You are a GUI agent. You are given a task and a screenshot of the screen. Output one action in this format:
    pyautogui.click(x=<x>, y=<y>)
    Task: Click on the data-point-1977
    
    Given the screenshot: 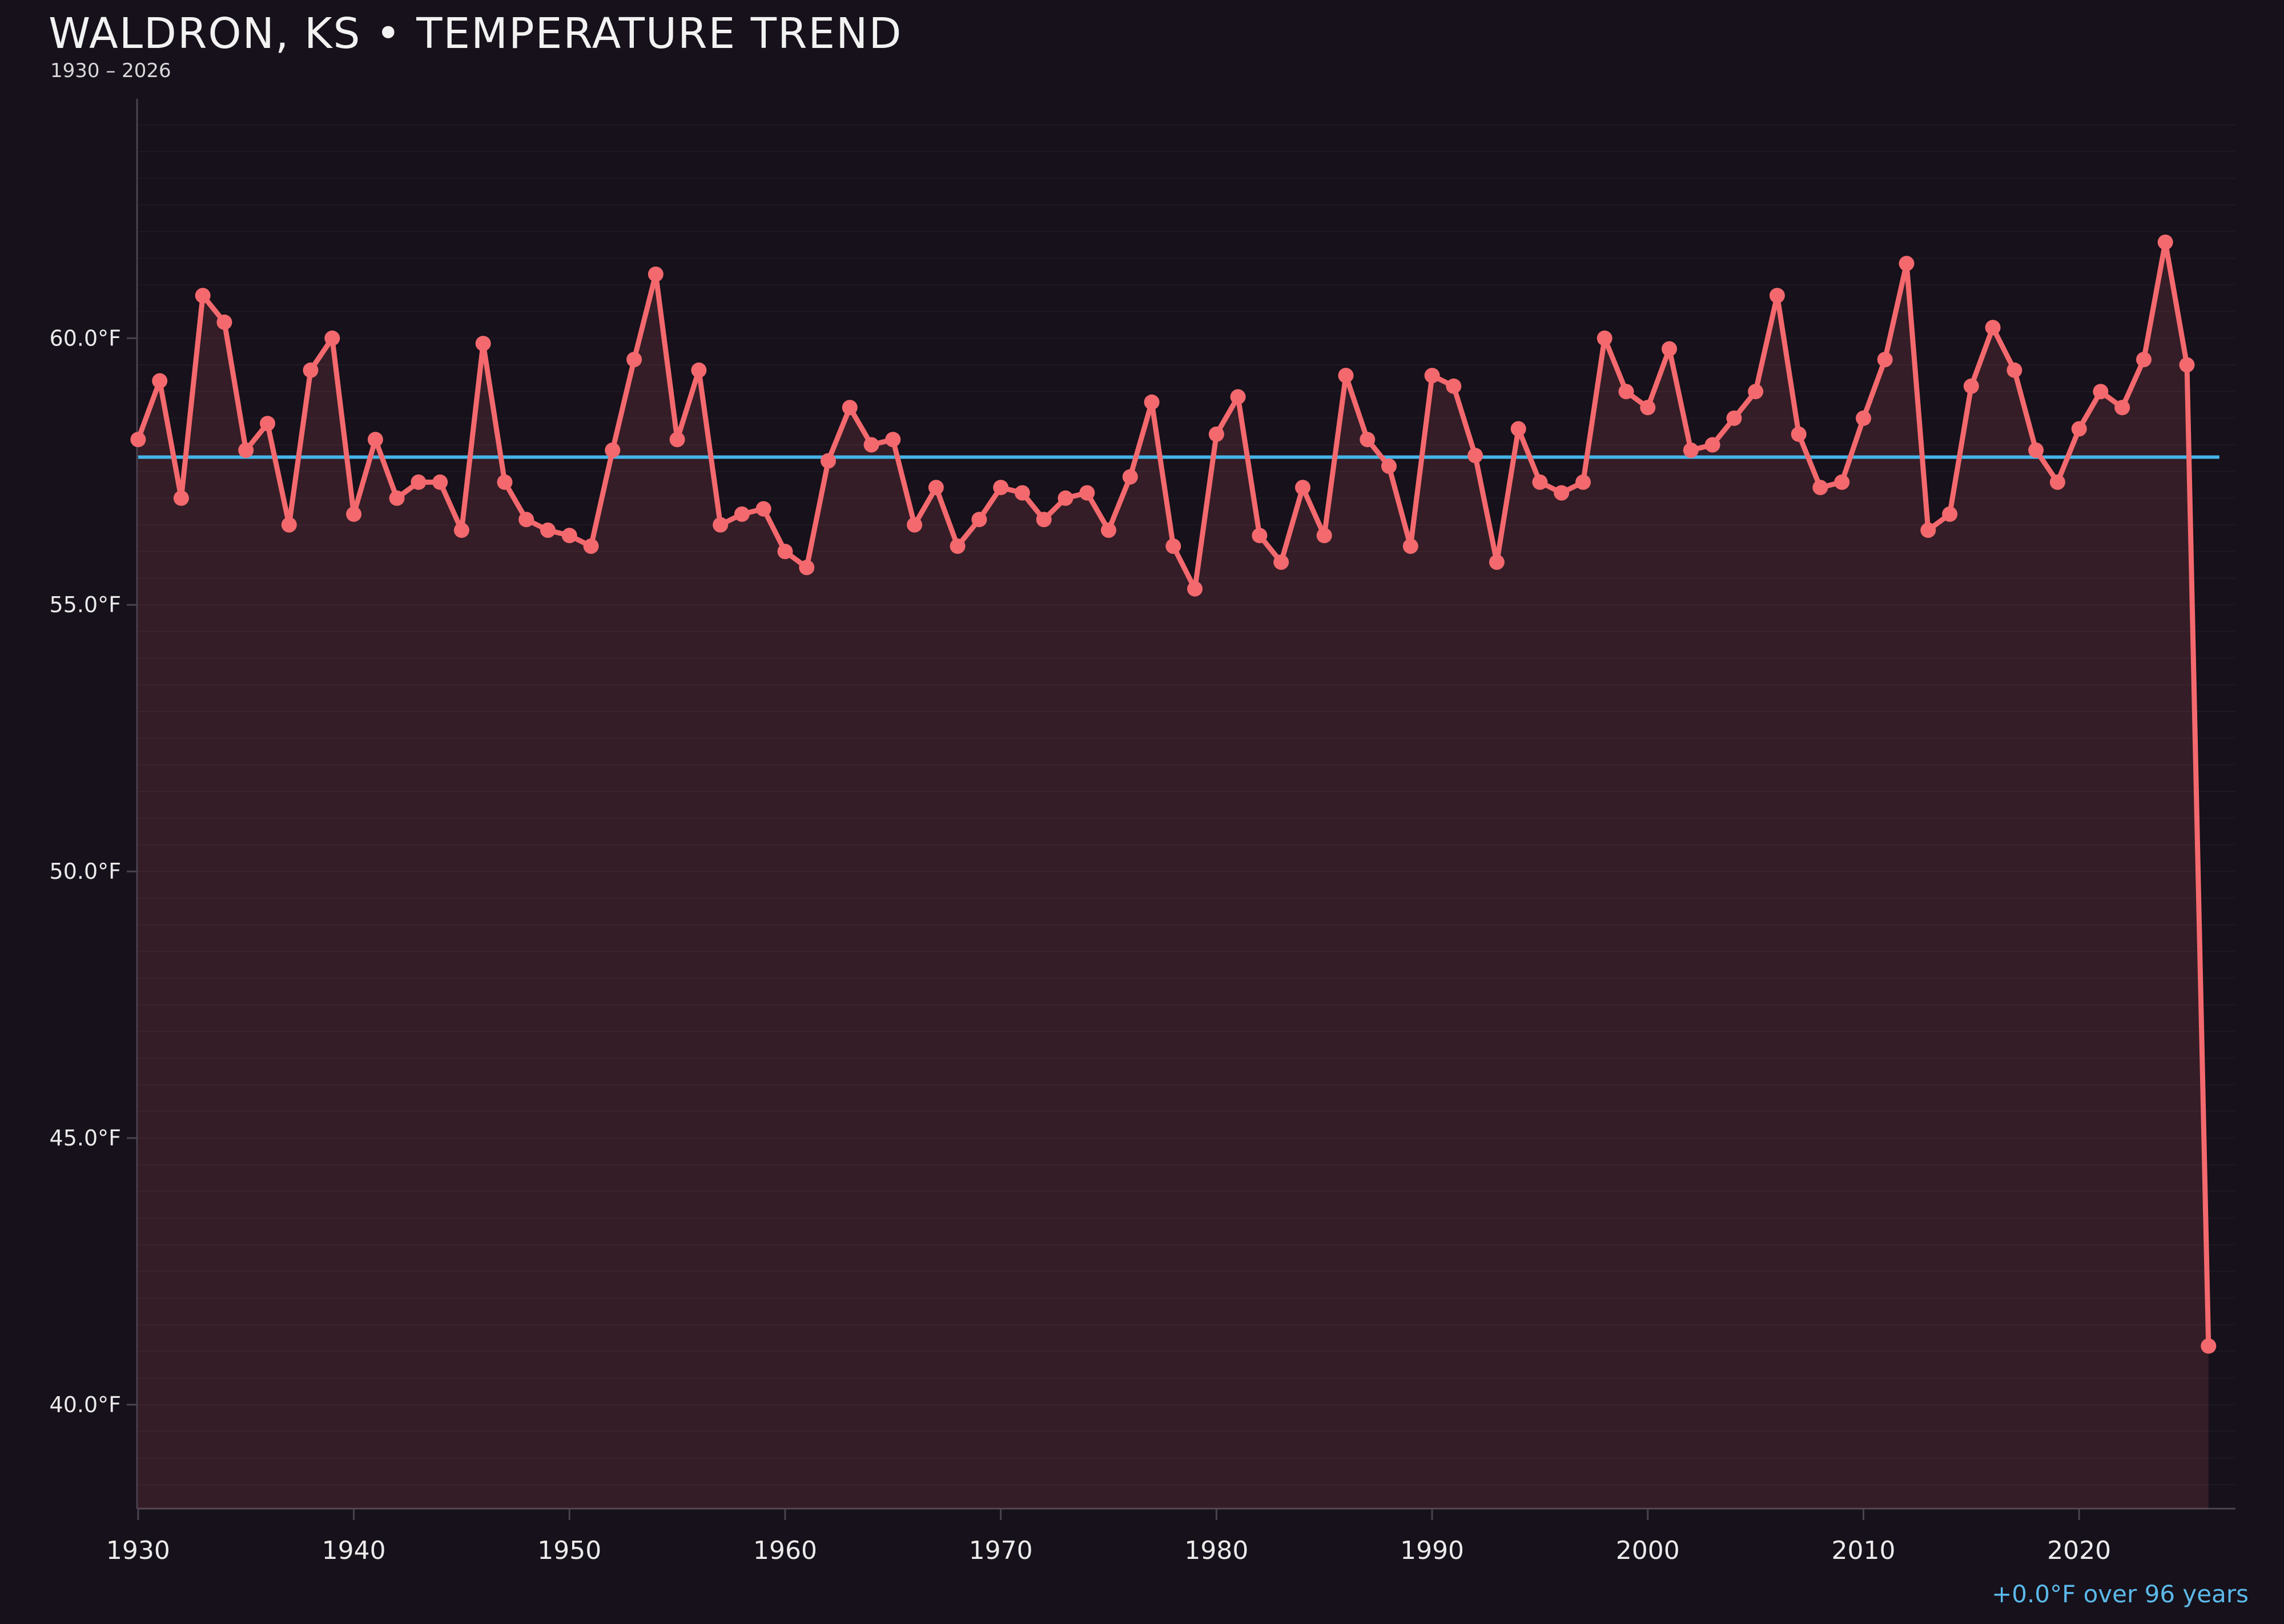 What is the action you would take?
    pyautogui.click(x=1152, y=402)
    